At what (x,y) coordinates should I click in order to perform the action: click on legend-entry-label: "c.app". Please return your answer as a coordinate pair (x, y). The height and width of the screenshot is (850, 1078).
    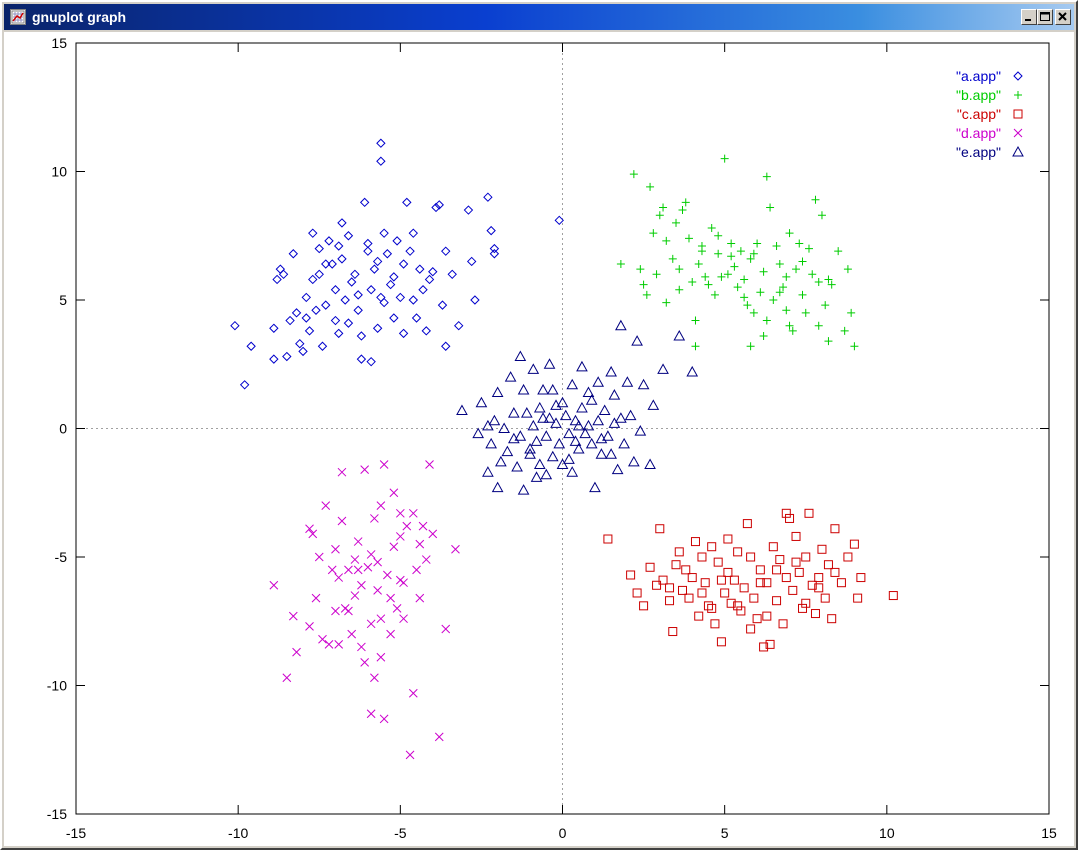
    Looking at the image, I should click on (979, 114).